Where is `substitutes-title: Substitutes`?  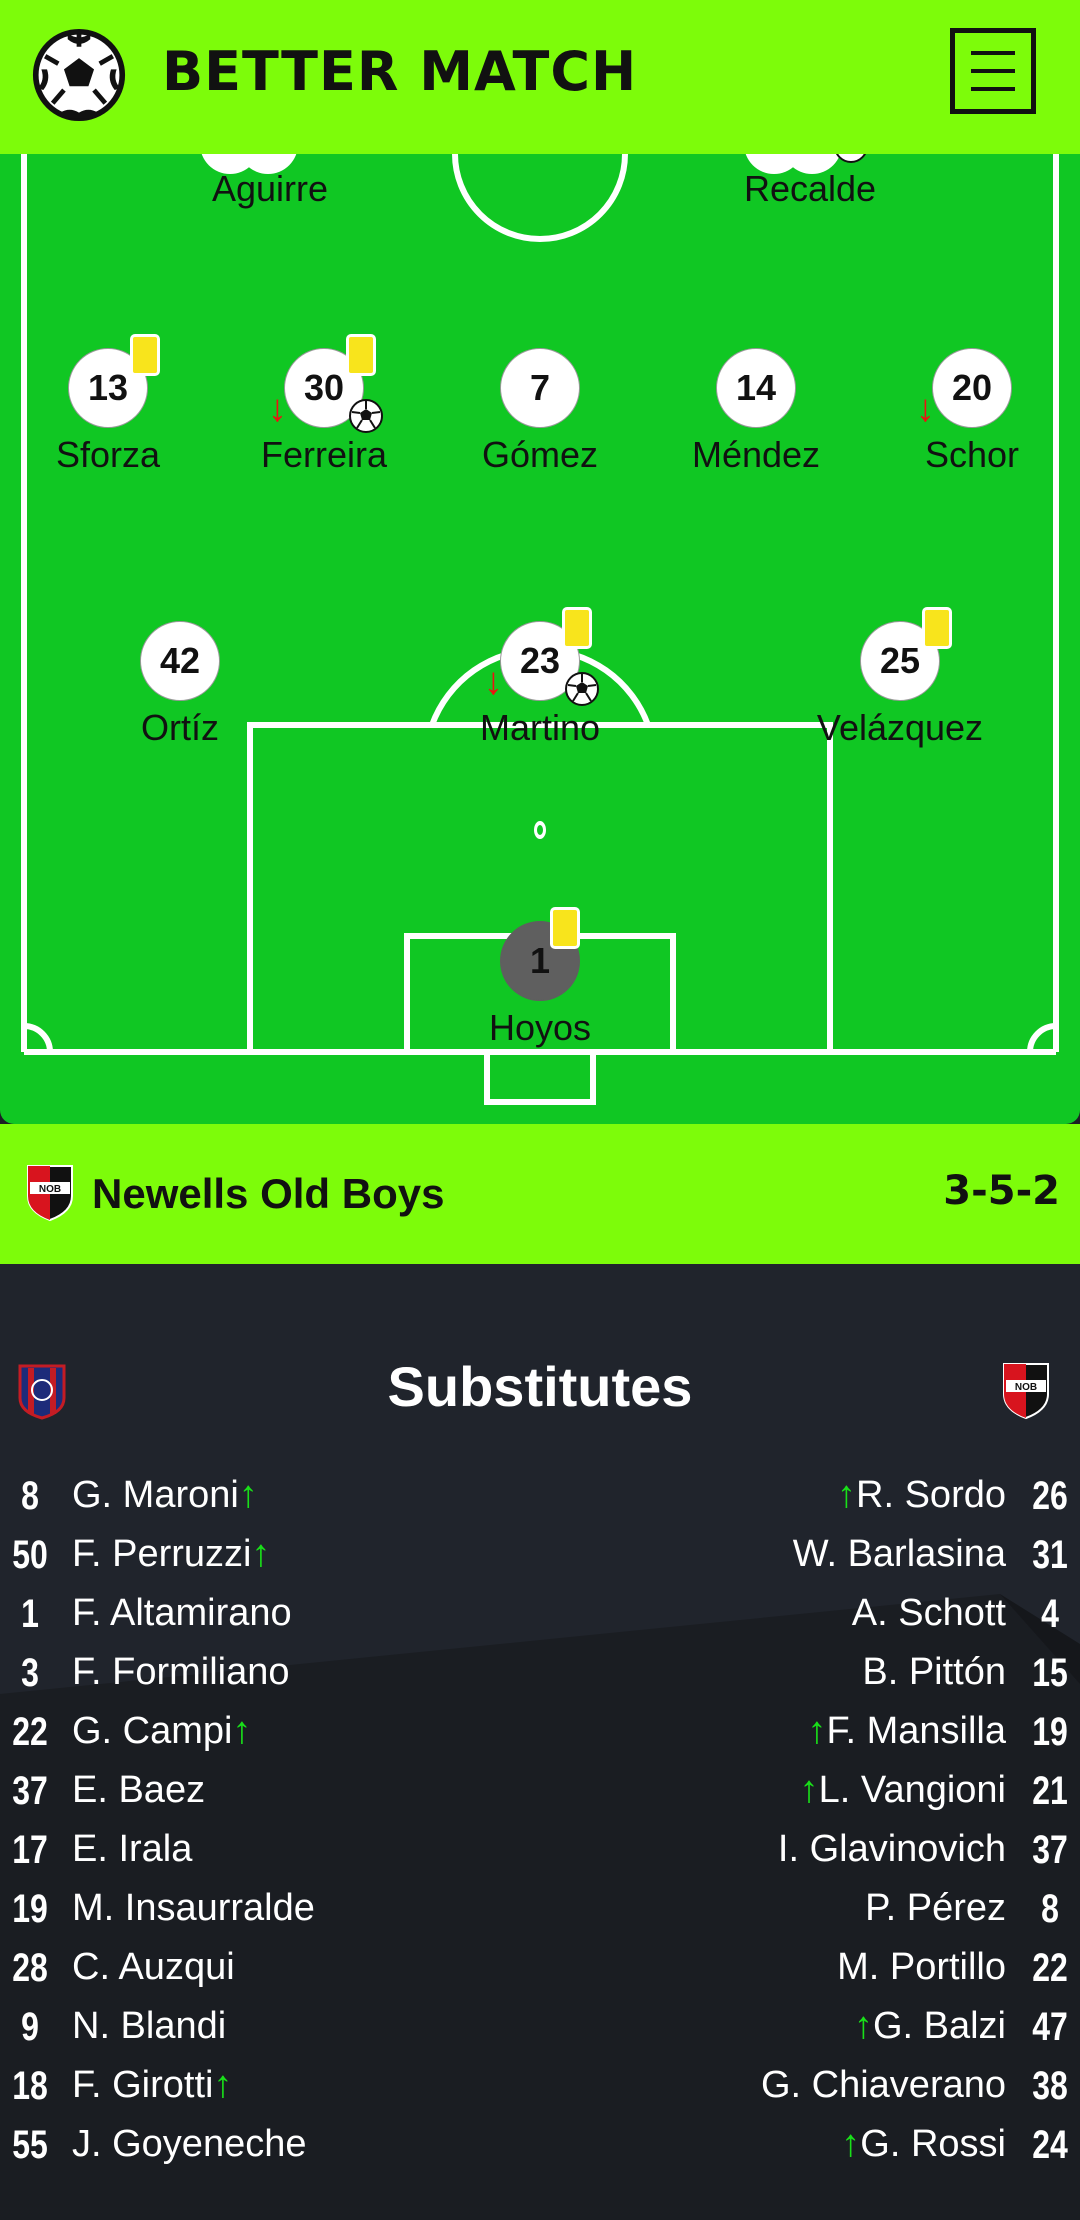 substitutes-title: Substitutes is located at coordinates (540, 1386).